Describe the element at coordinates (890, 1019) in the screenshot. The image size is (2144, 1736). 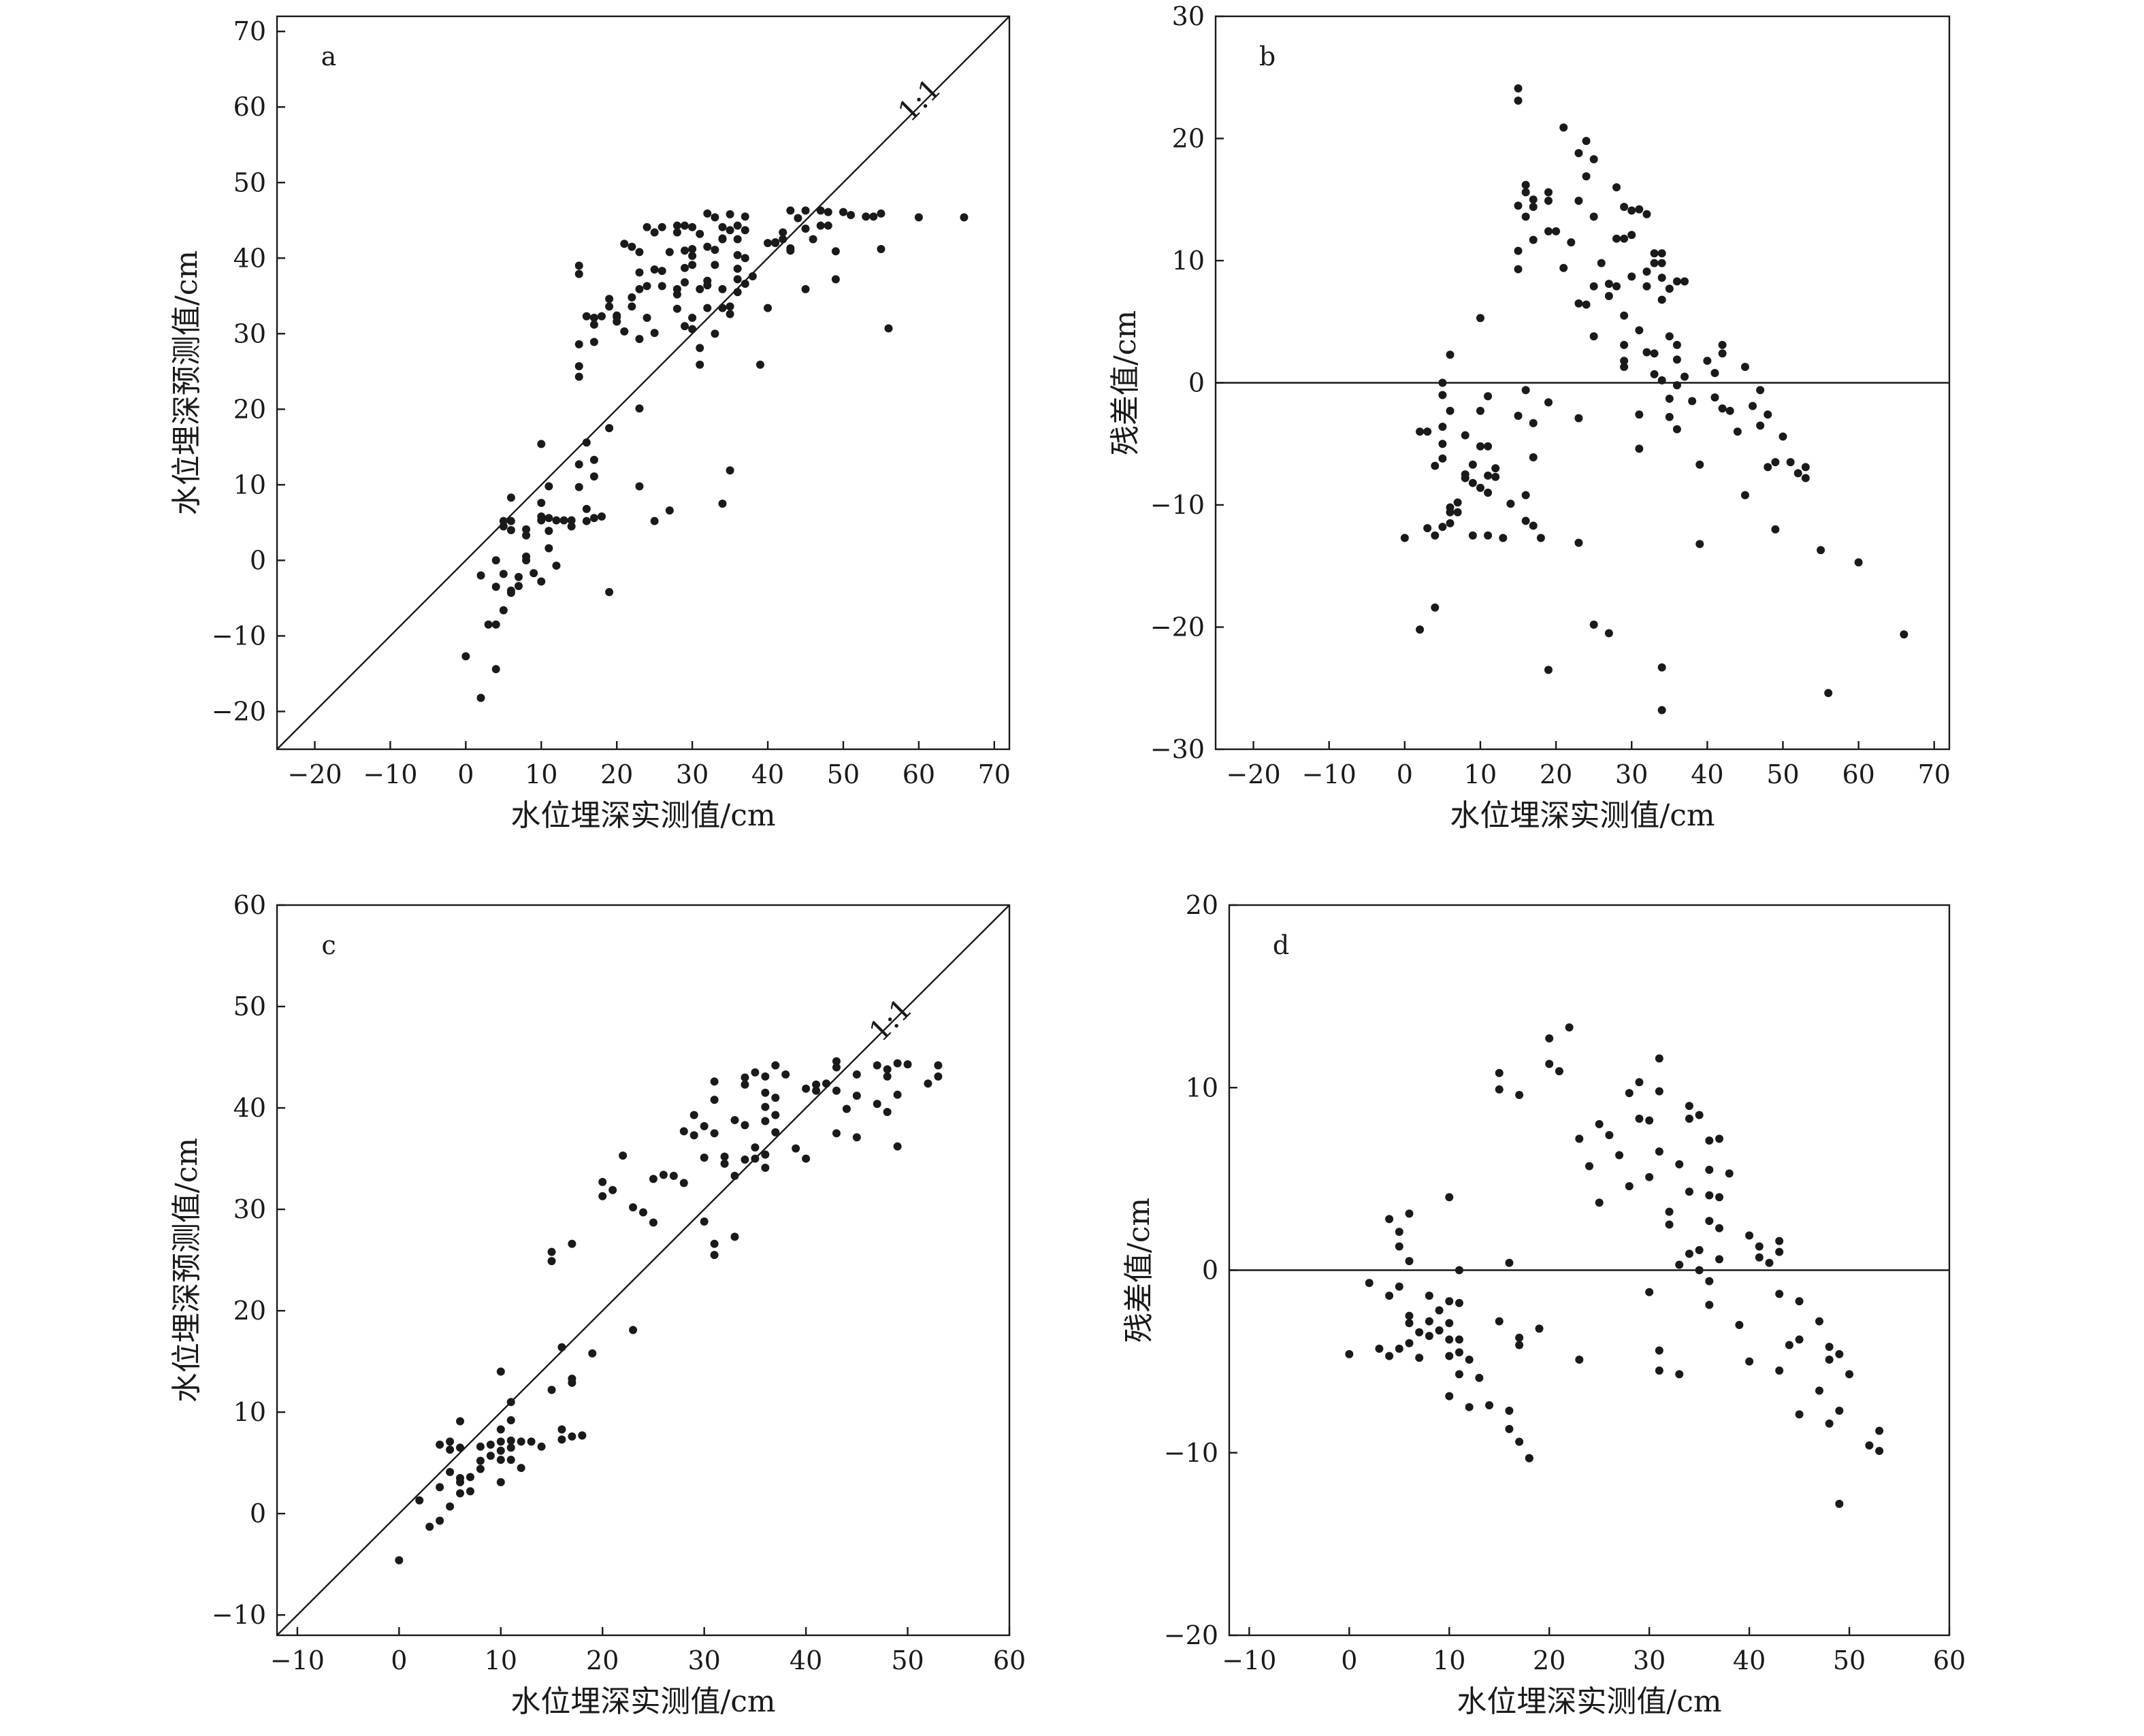
I see `identity-line-label: 1:1` at that location.